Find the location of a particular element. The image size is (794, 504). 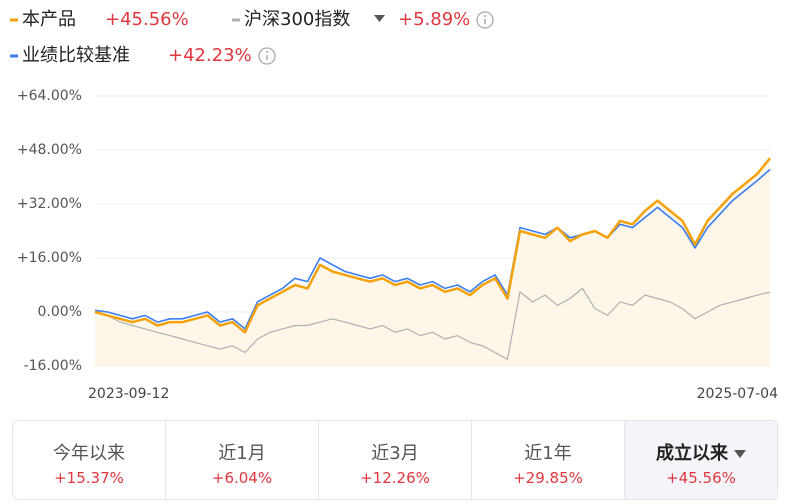

legend-value: +42.23% is located at coordinates (210, 55).